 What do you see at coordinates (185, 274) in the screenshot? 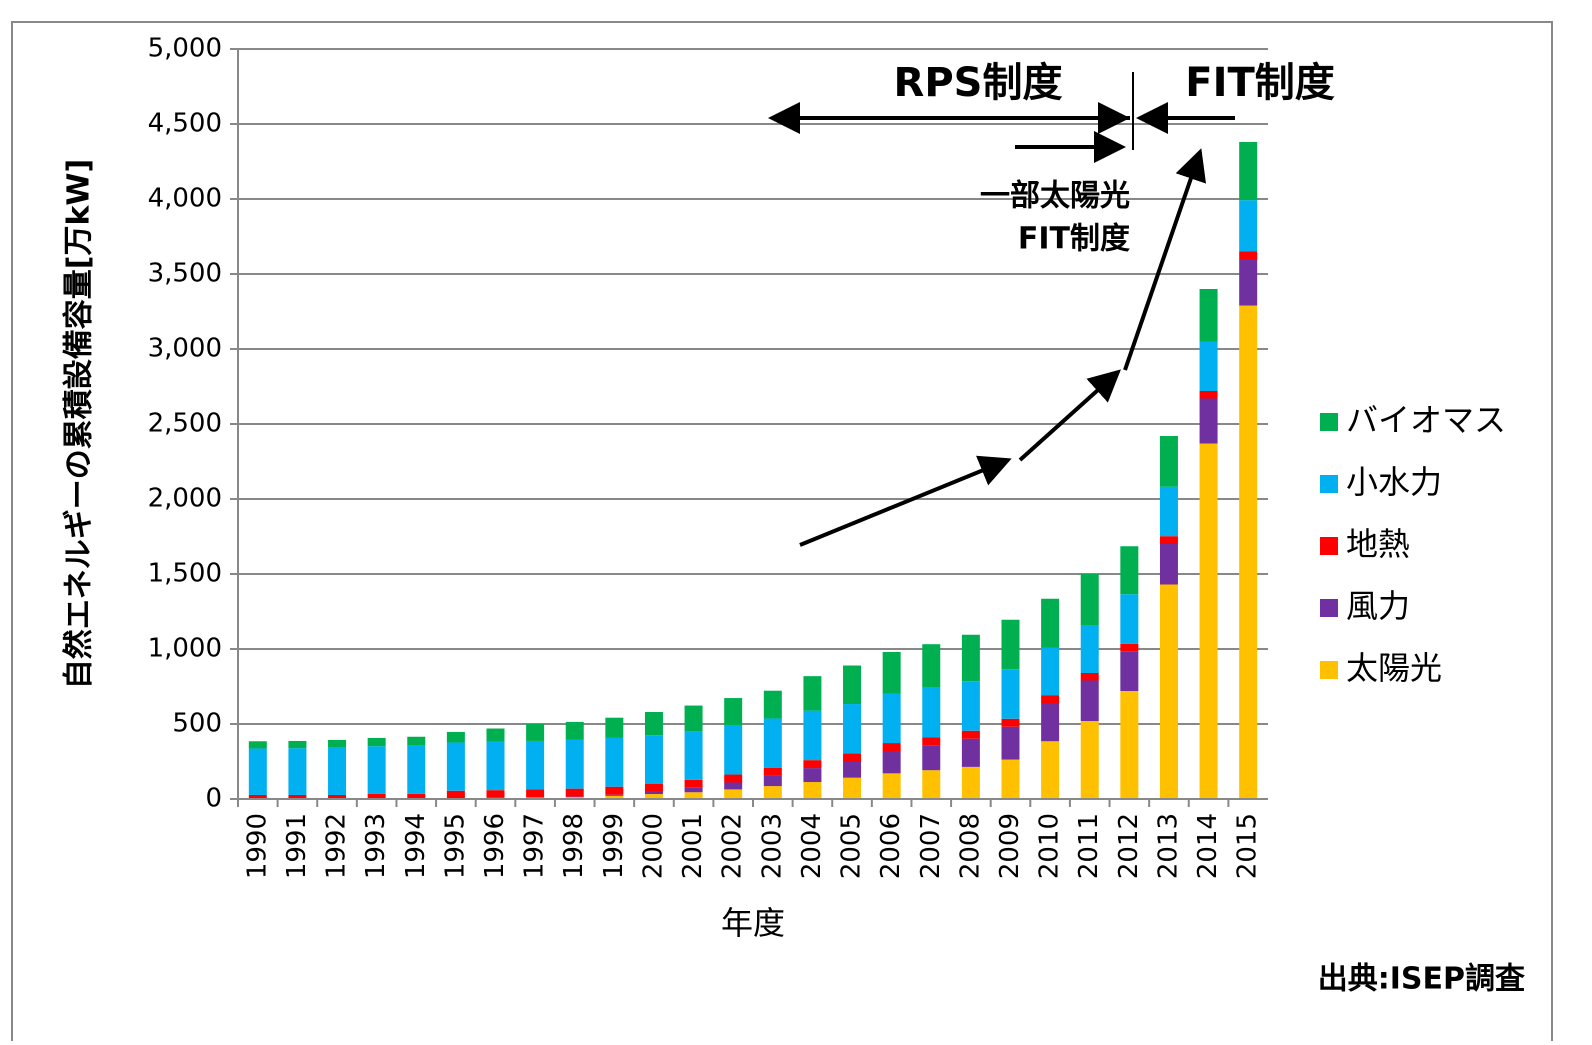
I see `y-tick-label: 3,500` at bounding box center [185, 274].